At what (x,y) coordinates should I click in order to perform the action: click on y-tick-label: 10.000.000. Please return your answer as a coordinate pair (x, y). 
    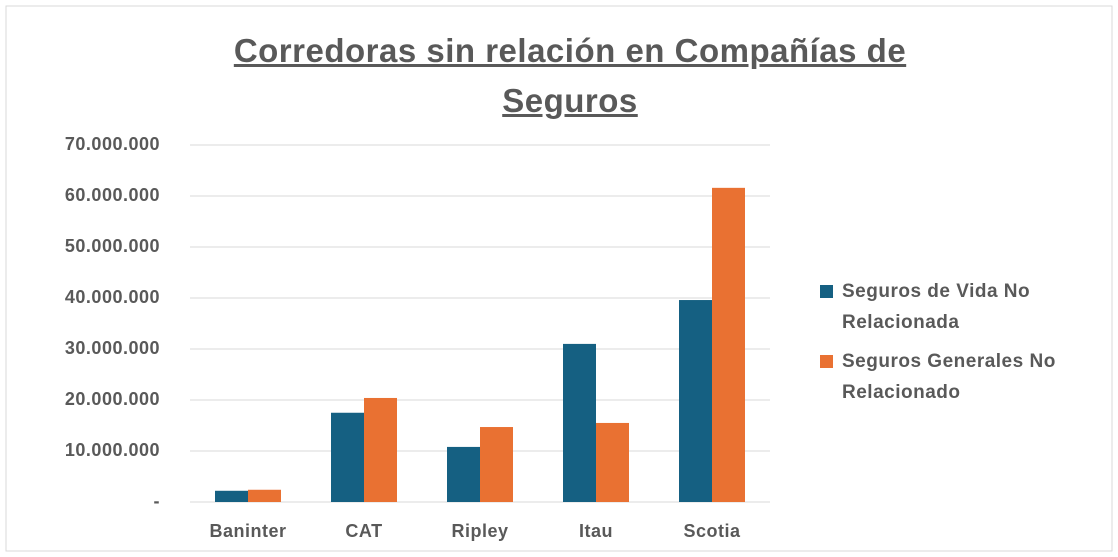
    Looking at the image, I should click on (112, 450).